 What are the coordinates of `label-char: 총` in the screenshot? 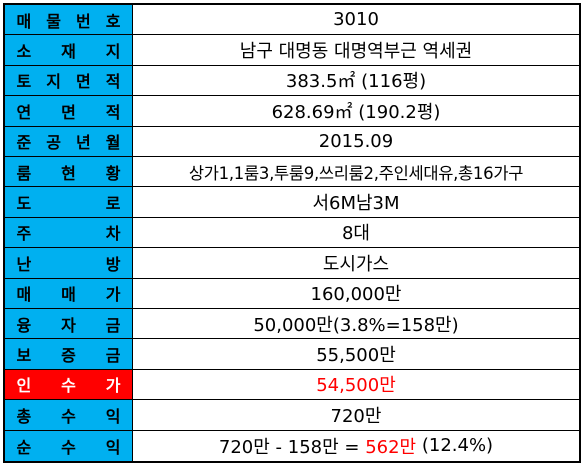 It's located at (24, 416).